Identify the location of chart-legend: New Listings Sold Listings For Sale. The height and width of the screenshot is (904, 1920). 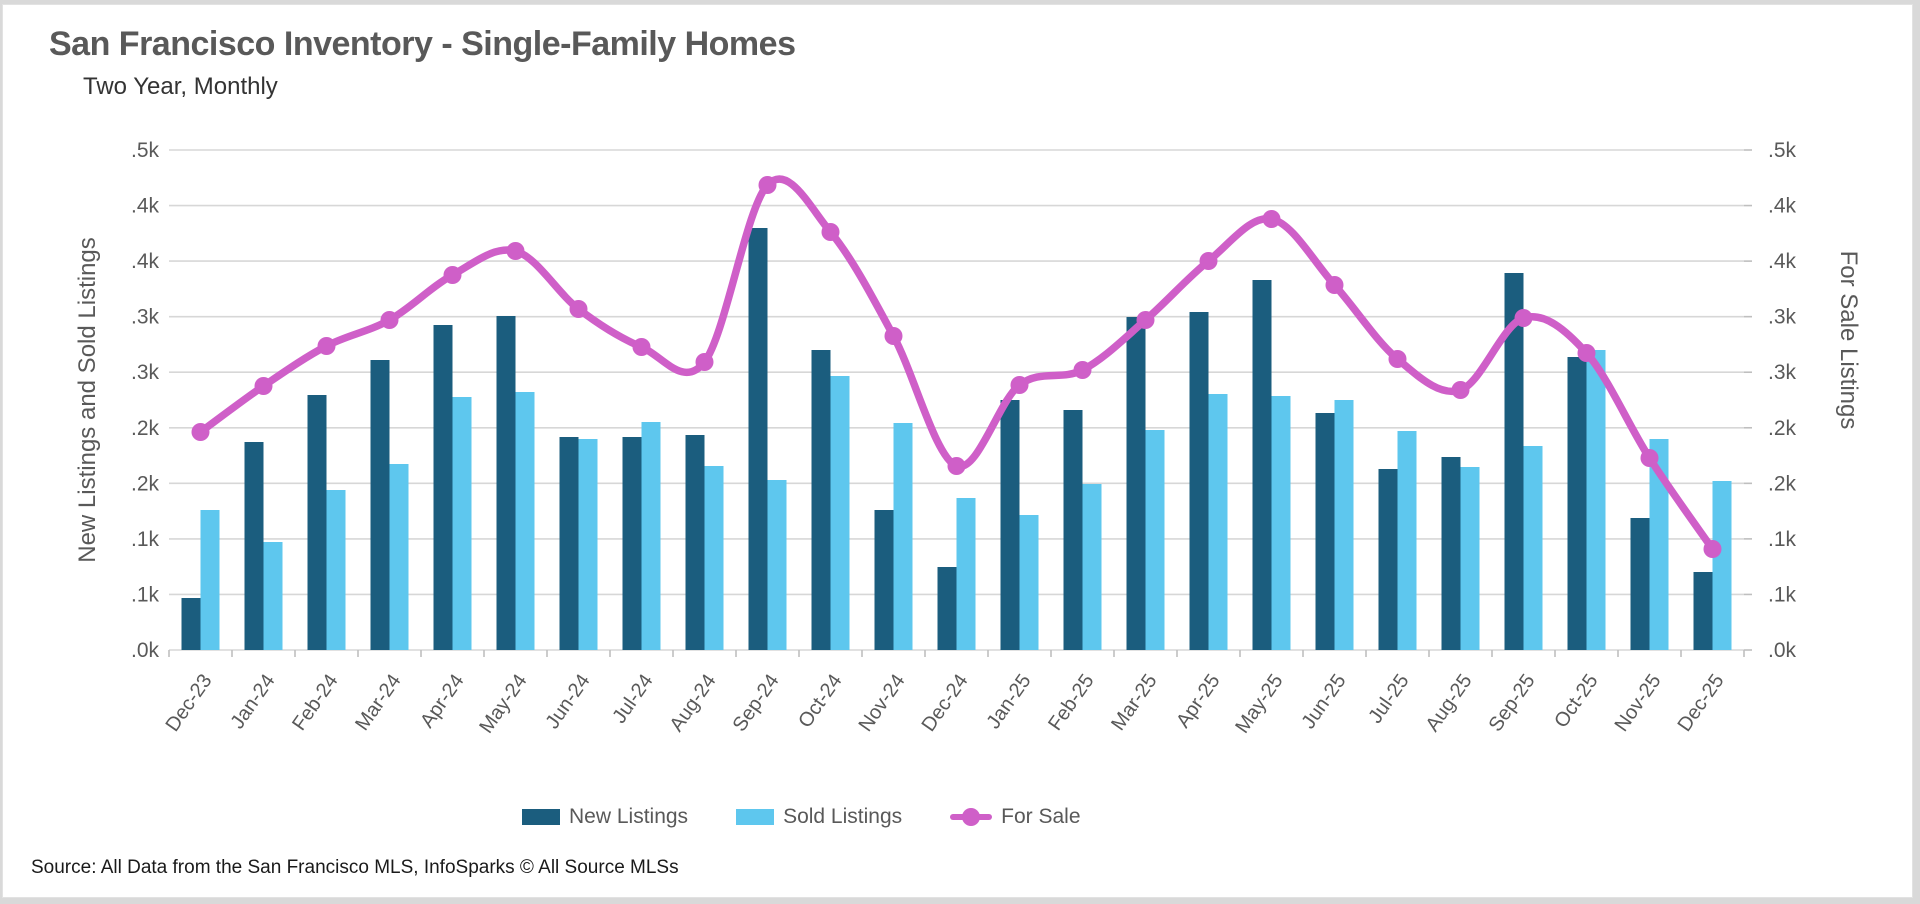
(801, 817).